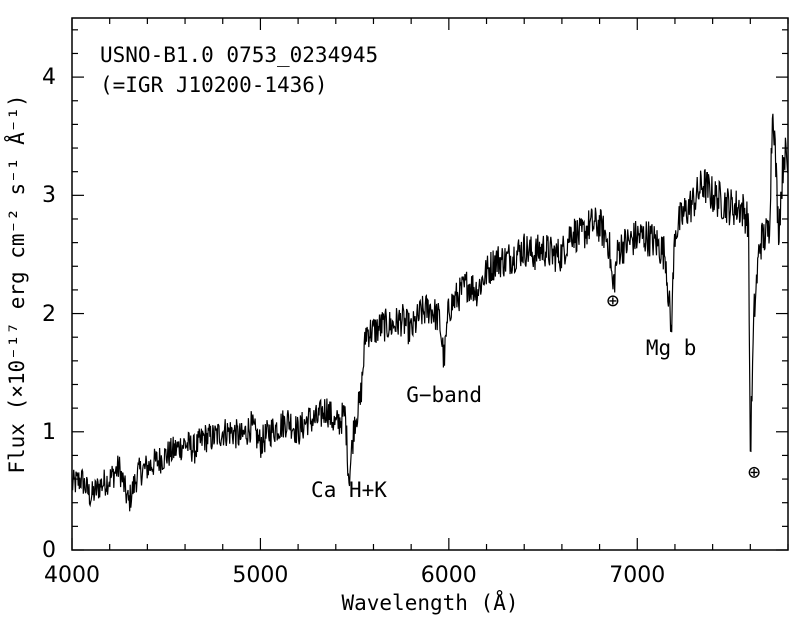  What do you see at coordinates (612, 301) in the screenshot?
I see `annotation-2: ⊕` at bounding box center [612, 301].